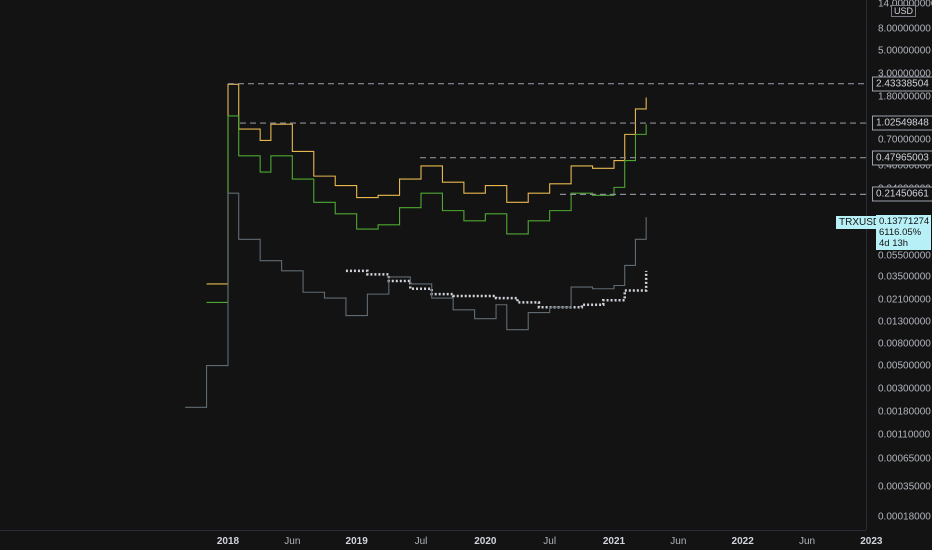 The height and width of the screenshot is (550, 932). What do you see at coordinates (904, 435) in the screenshot?
I see `y-tick-label: 0.00110000` at bounding box center [904, 435].